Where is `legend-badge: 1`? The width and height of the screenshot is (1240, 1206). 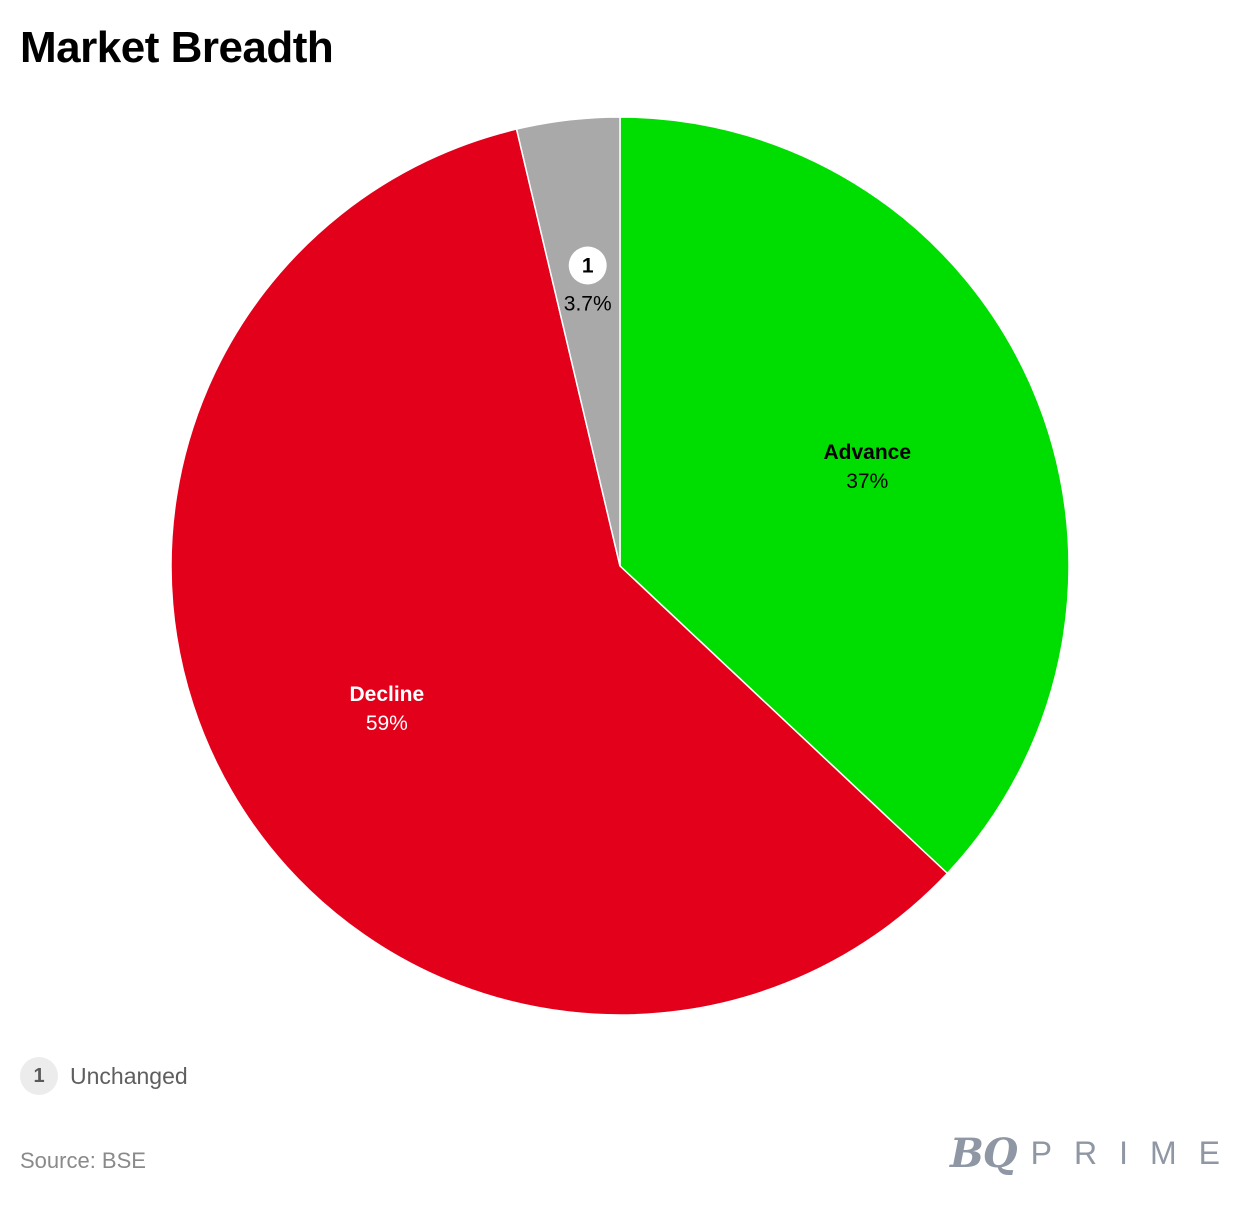
legend-badge: 1 is located at coordinates (39, 1076).